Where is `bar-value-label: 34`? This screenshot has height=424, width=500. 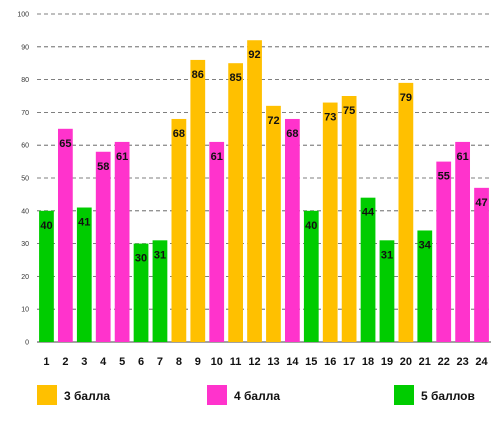 bar-value-label: 34 is located at coordinates (425, 245).